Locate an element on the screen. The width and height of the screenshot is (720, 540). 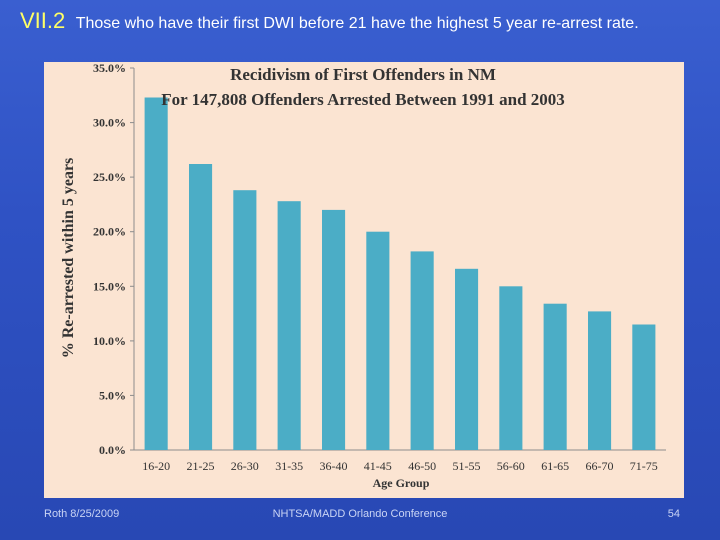
slide-number: VII.2 is located at coordinates (43, 20).